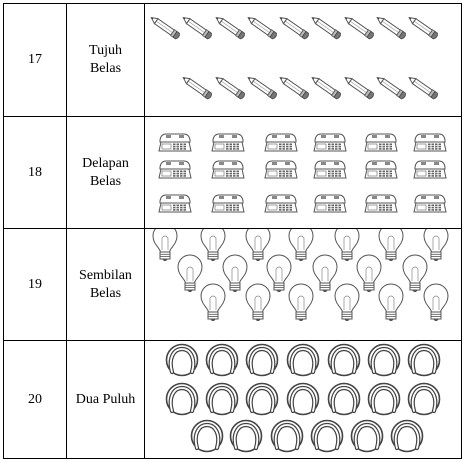  I want to click on number-word-cell: Dua Puluh, so click(105, 399).